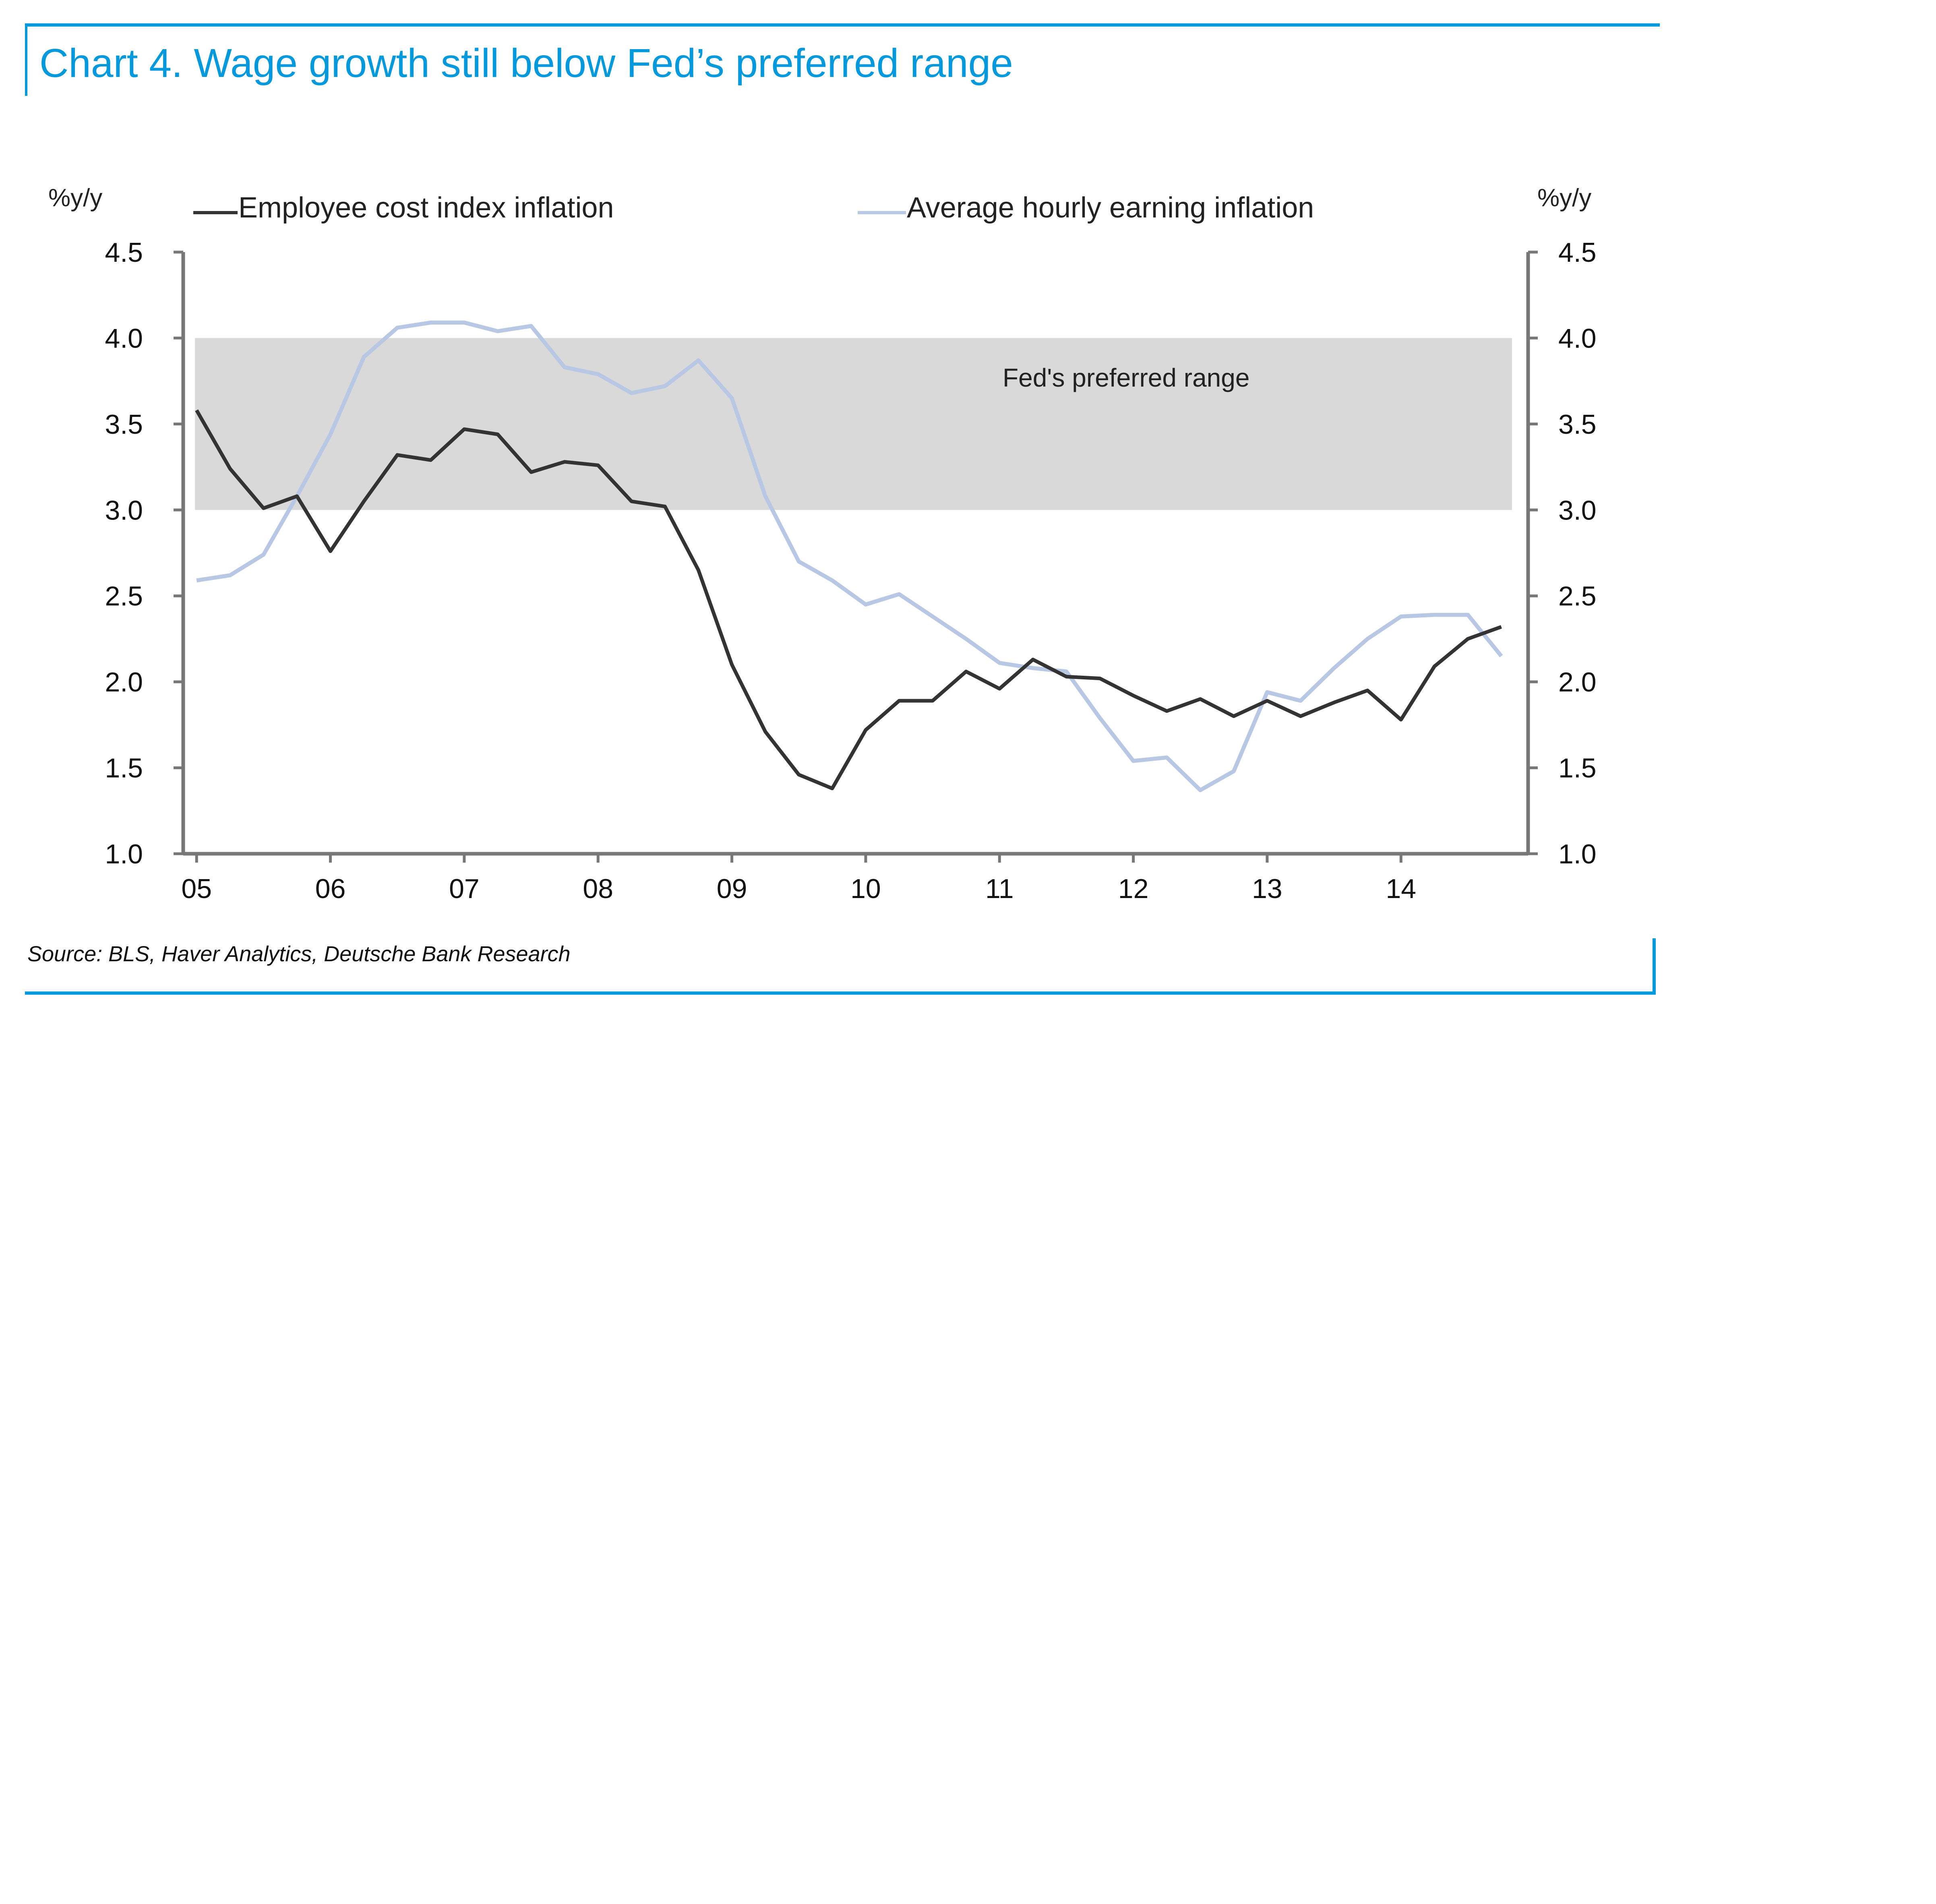  What do you see at coordinates (1577, 511) in the screenshot?
I see `y-tick-label-right: 3.0` at bounding box center [1577, 511].